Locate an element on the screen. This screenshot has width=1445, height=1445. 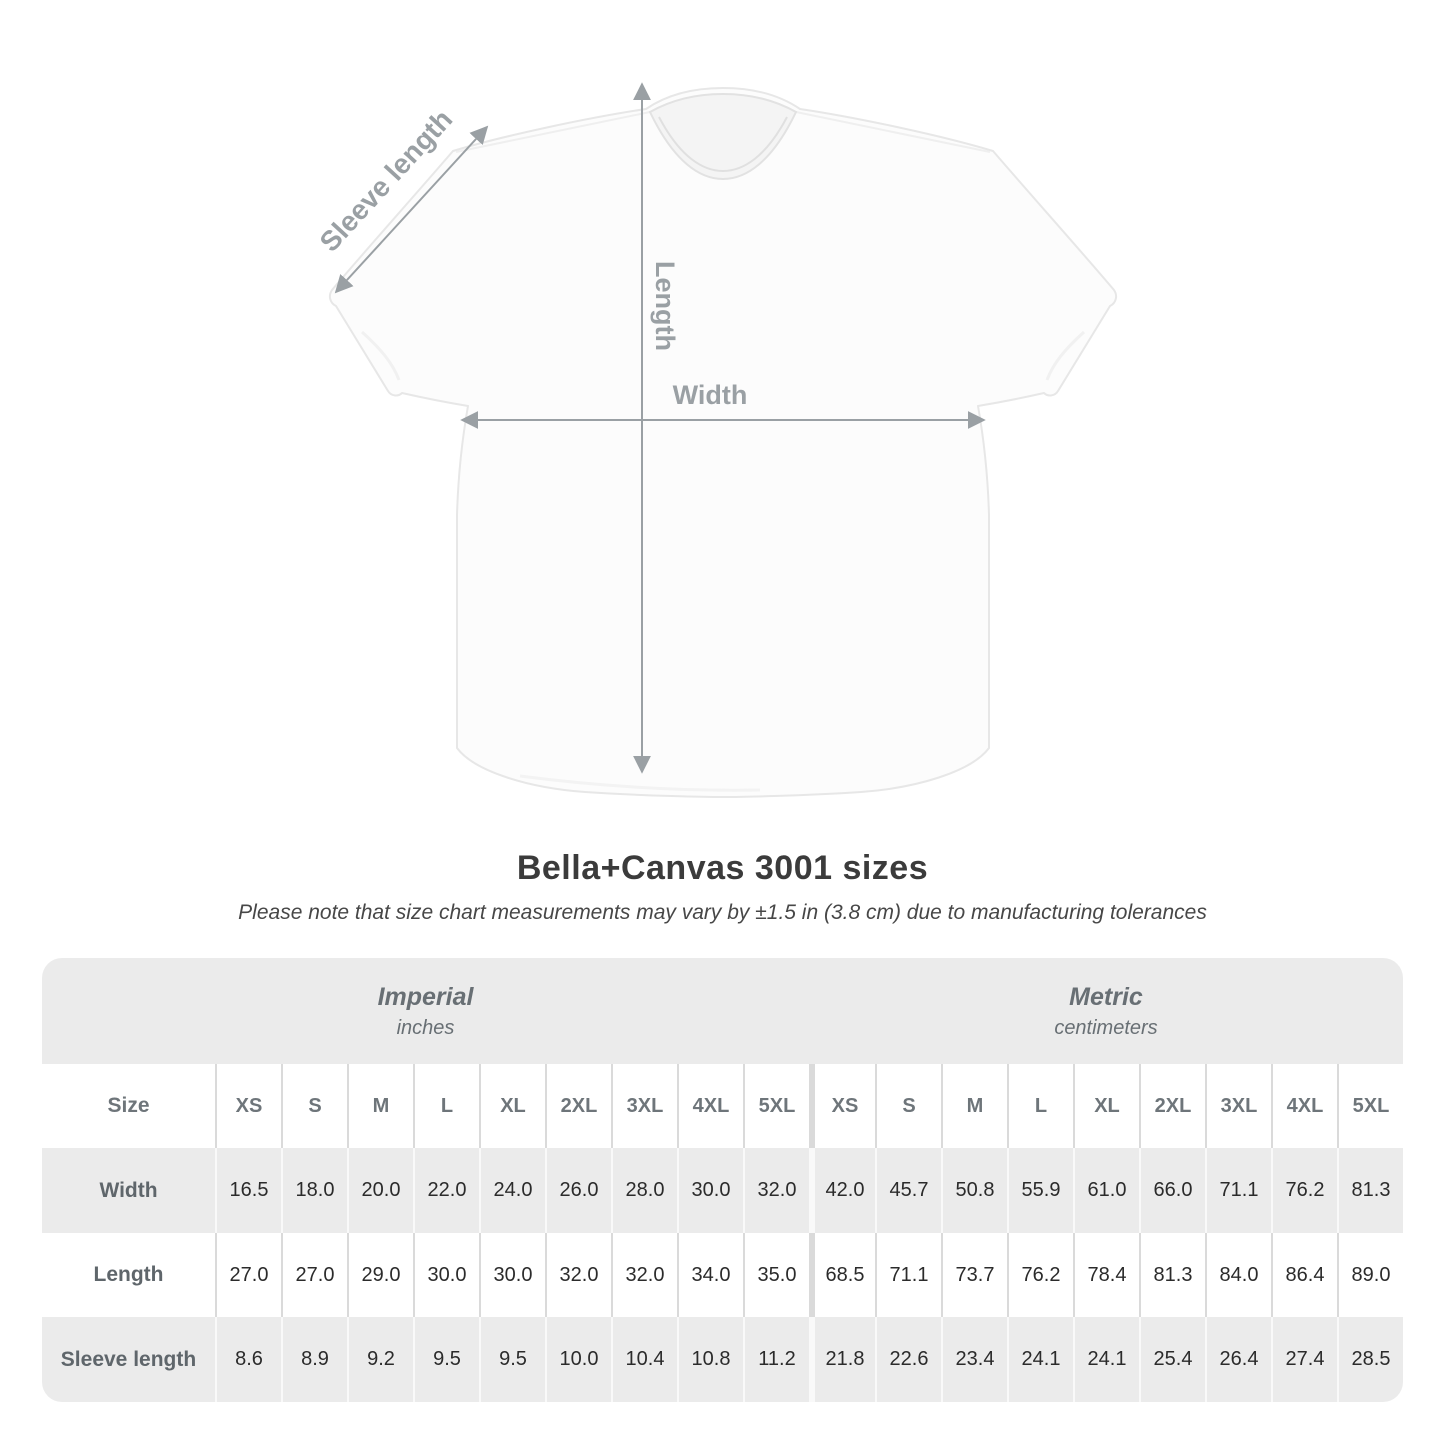
value-cell: 11.2 is located at coordinates (776, 1359).